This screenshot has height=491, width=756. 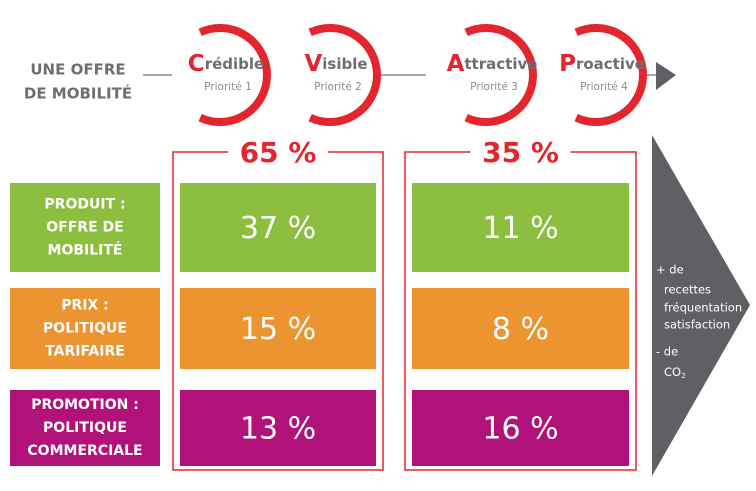 What do you see at coordinates (687, 290) in the screenshot?
I see `outcome-text: recettes` at bounding box center [687, 290].